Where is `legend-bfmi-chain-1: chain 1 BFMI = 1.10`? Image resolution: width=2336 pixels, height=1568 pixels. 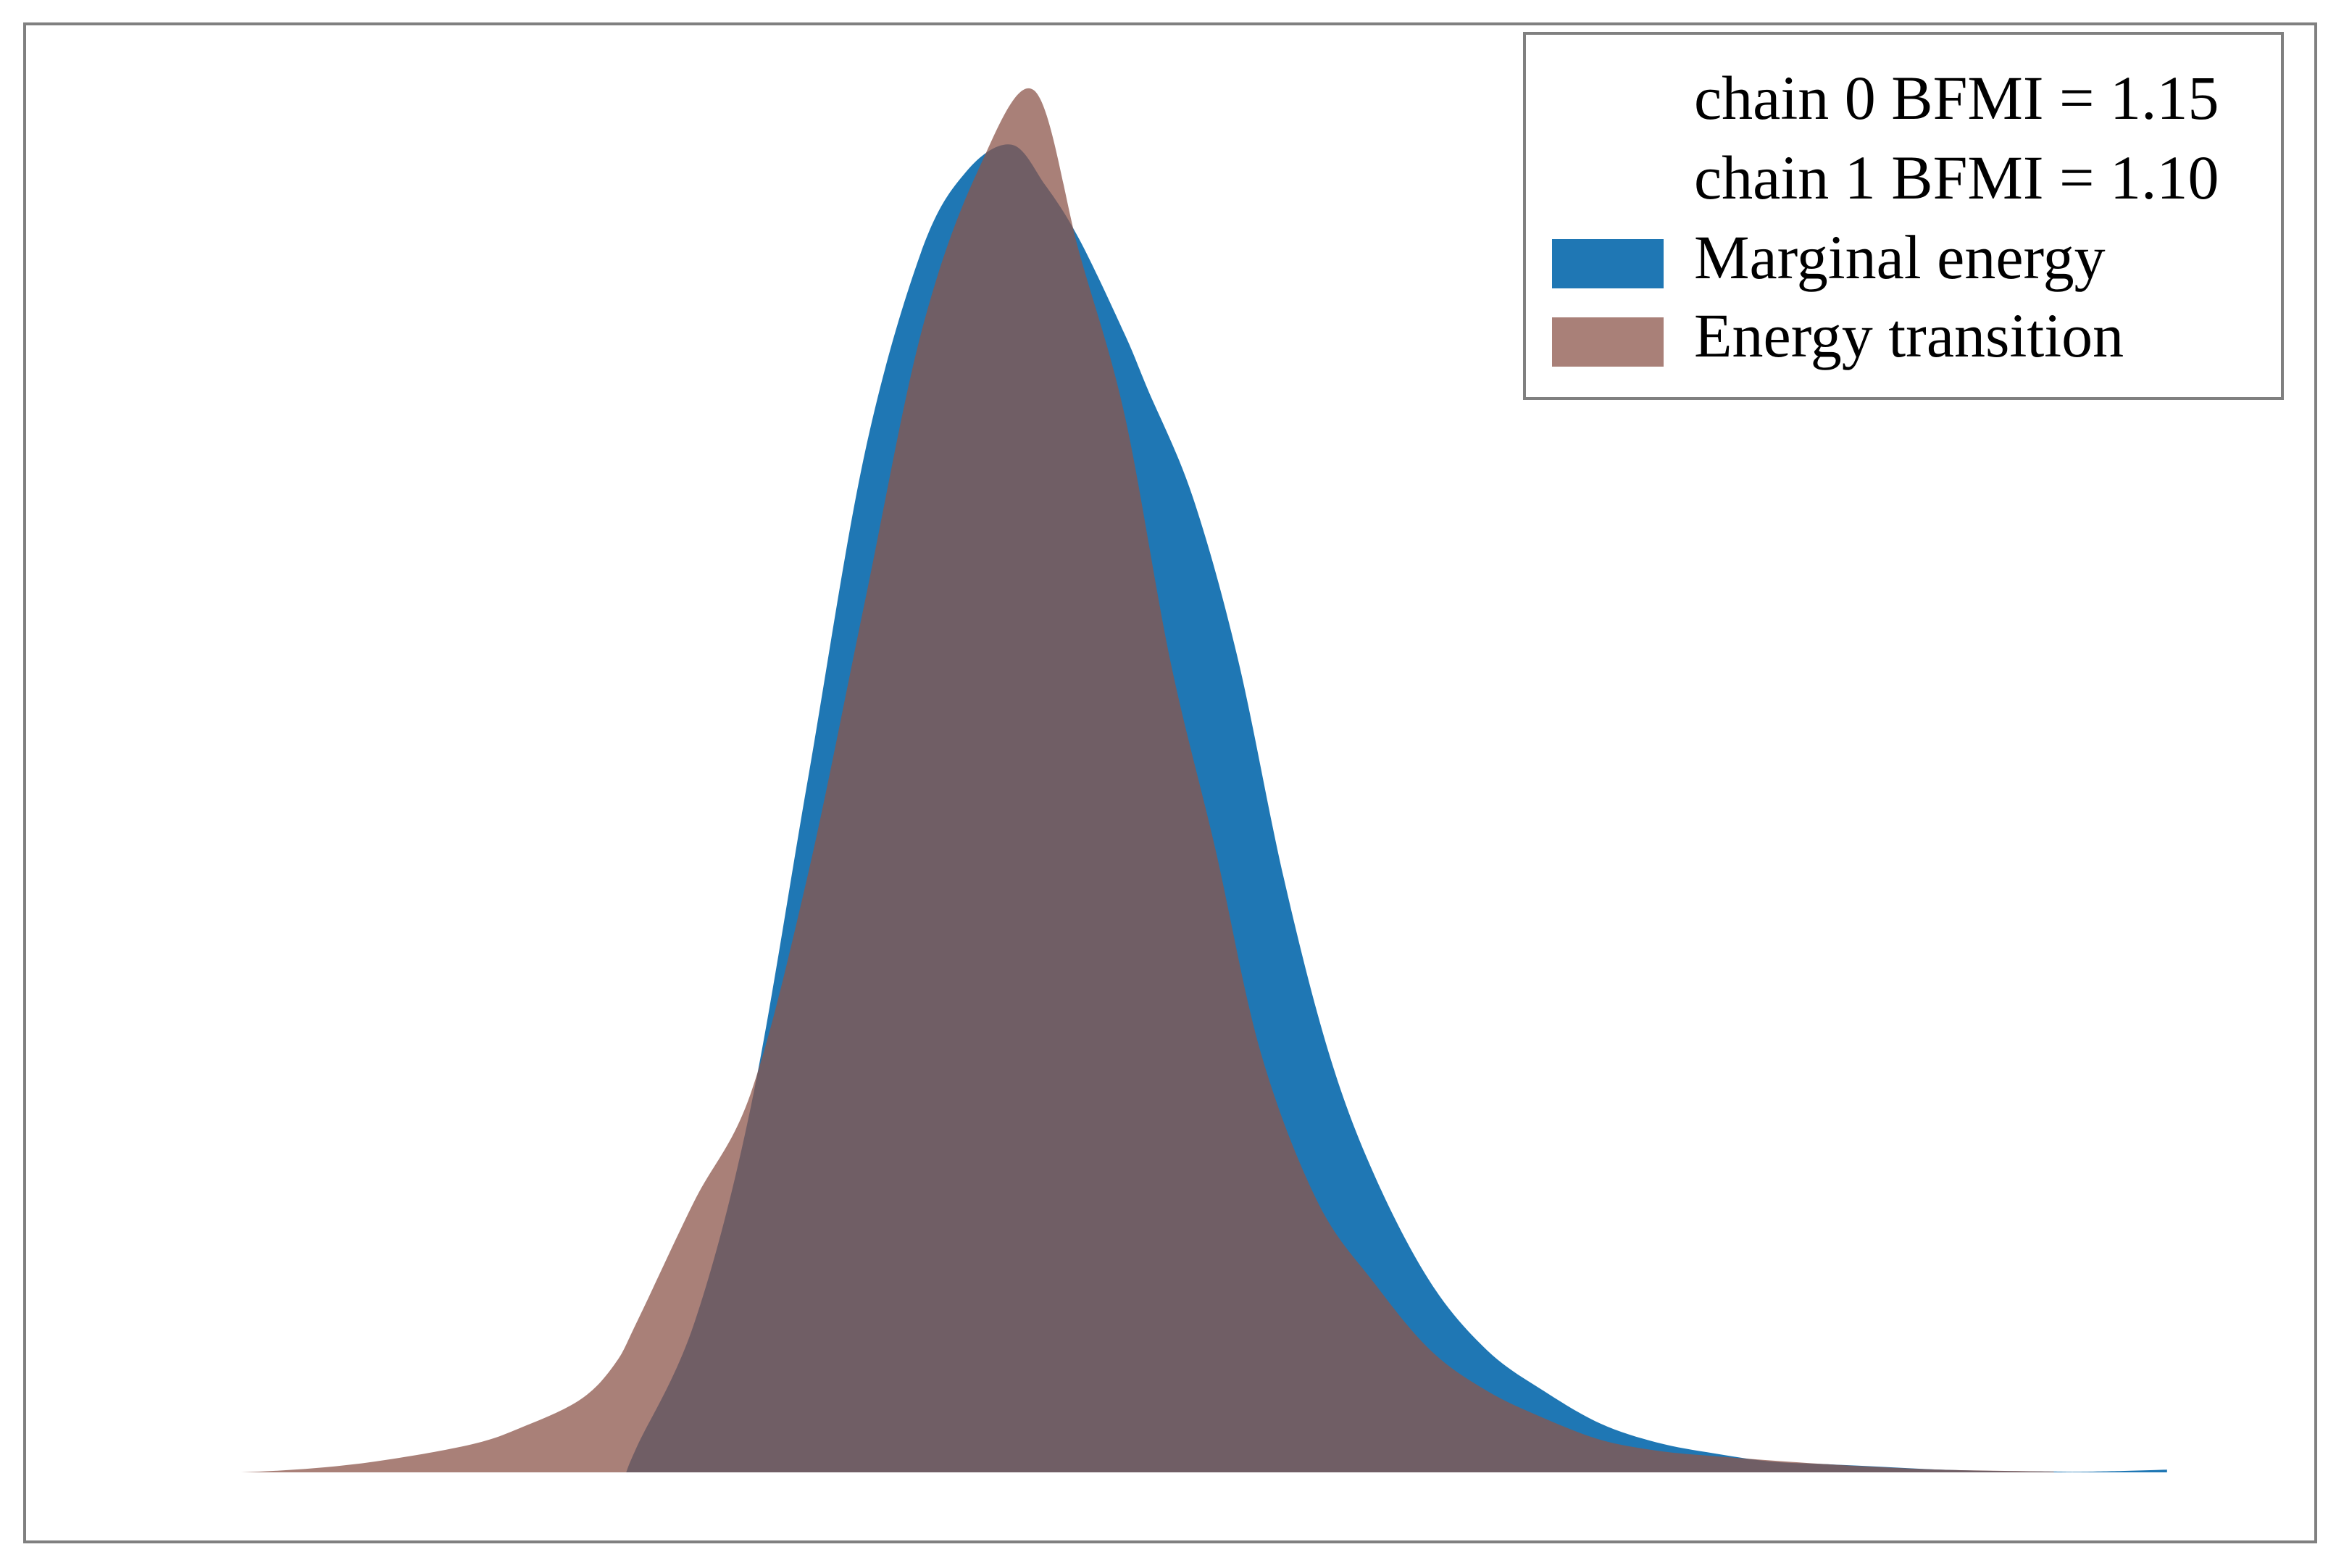
legend-bfmi-chain-1: chain 1 BFMI = 1.10 is located at coordinates (1956, 177).